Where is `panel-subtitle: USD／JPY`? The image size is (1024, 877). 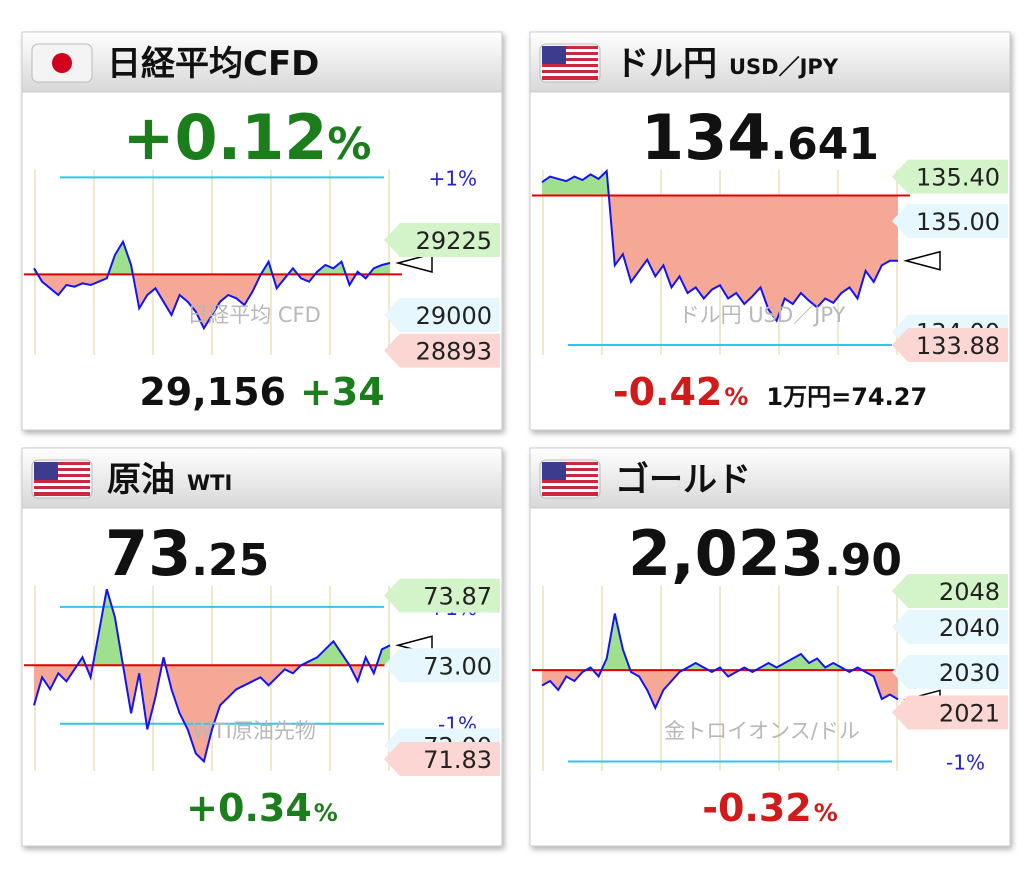 panel-subtitle: USD／JPY is located at coordinates (784, 67).